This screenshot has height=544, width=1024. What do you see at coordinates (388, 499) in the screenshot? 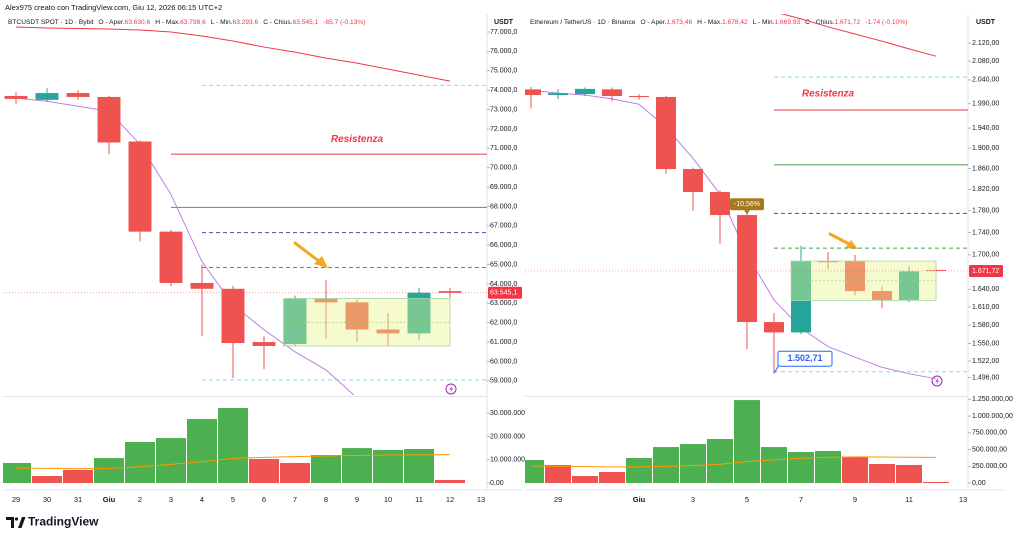
I see `x-tick-label: 10` at bounding box center [388, 499].